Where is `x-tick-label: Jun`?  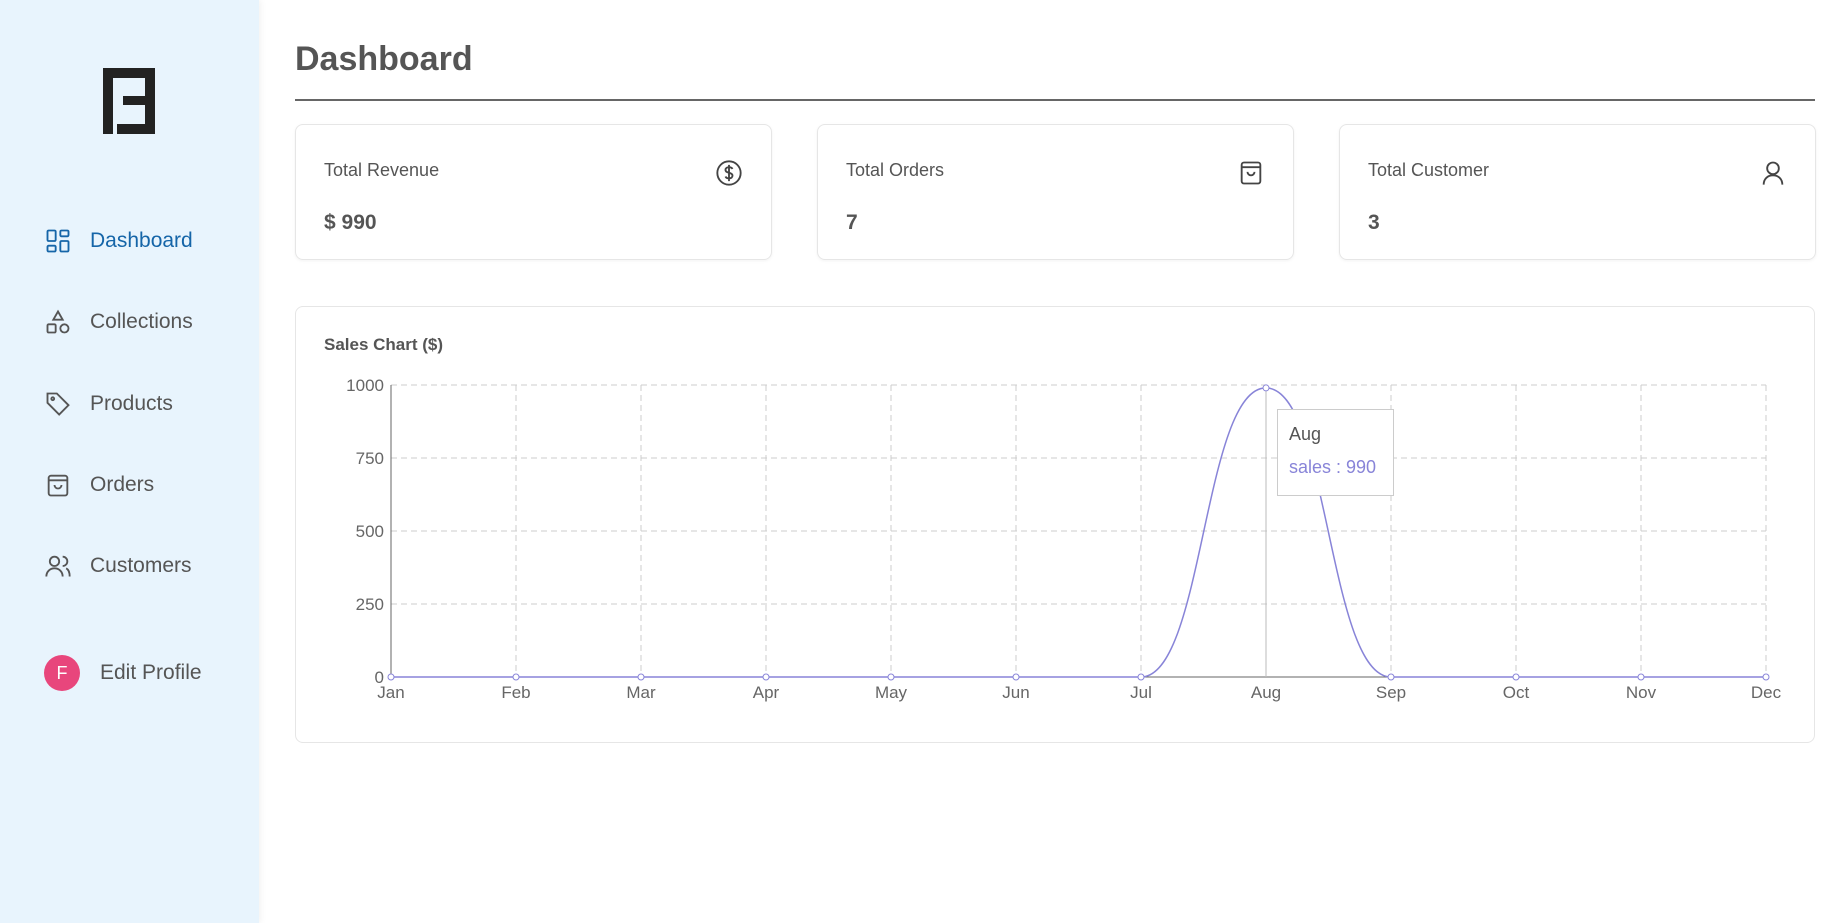 x-tick-label: Jun is located at coordinates (1015, 692).